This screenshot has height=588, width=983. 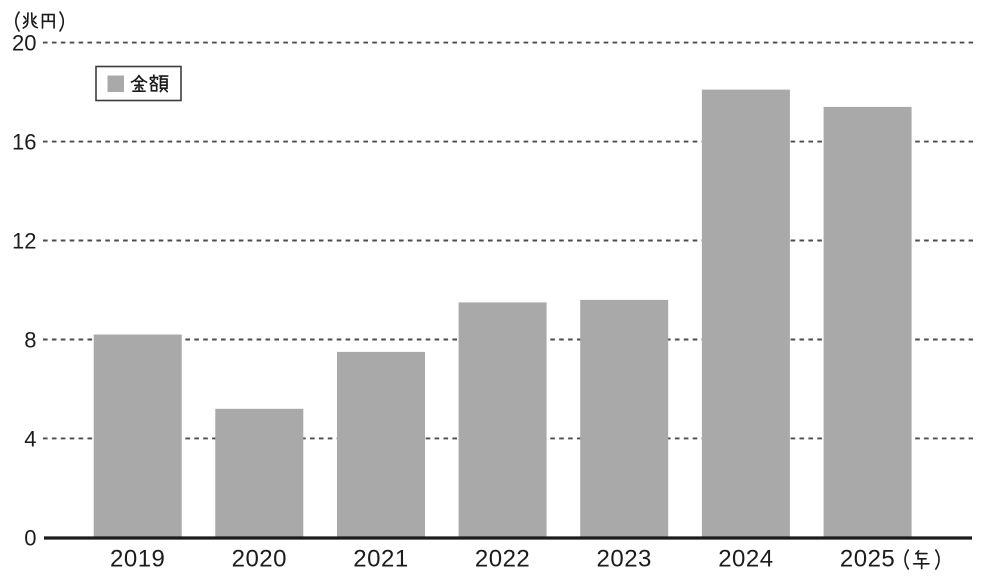 I want to click on svg-text: 2022, so click(x=502, y=559).